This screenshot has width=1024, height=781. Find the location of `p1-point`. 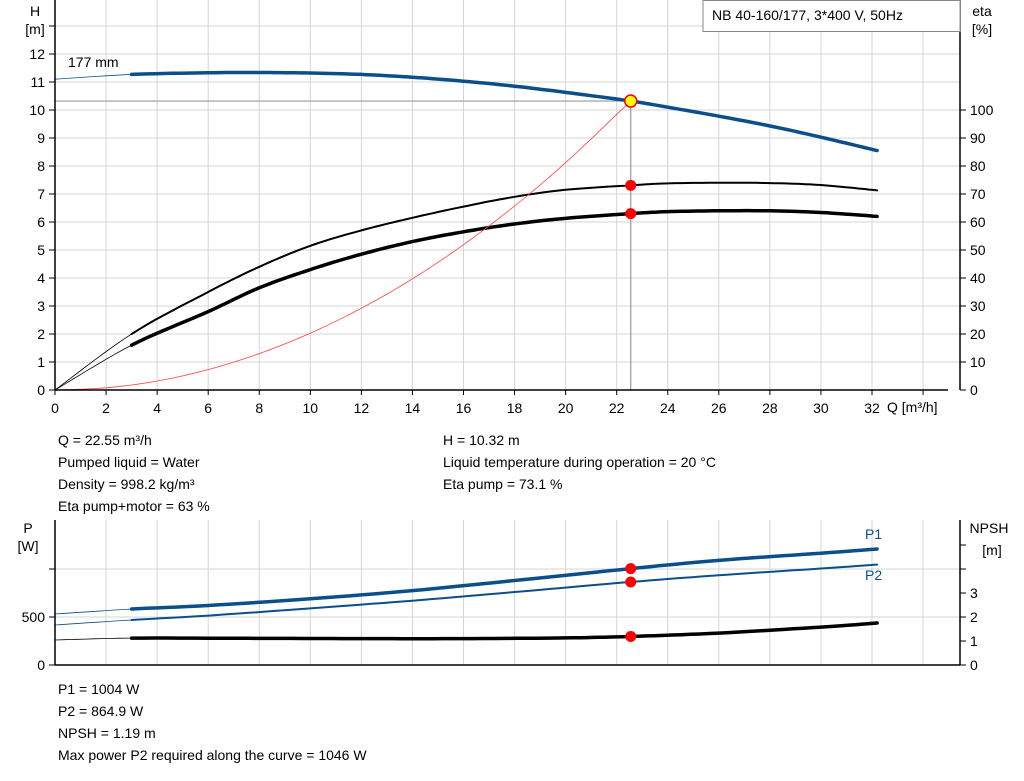

p1-point is located at coordinates (631, 569).